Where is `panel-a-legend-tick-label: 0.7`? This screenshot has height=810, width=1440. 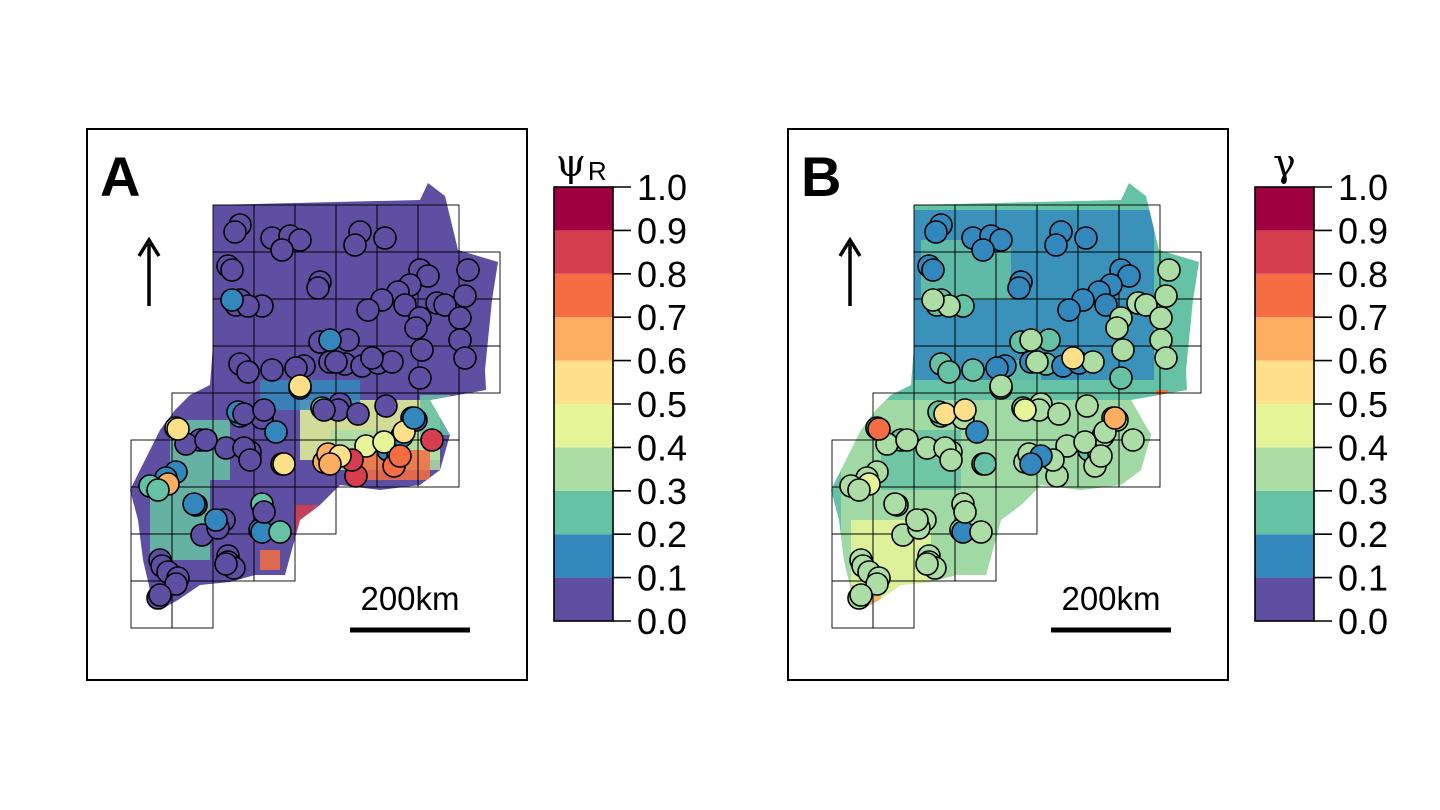 panel-a-legend-tick-label: 0.7 is located at coordinates (662, 317).